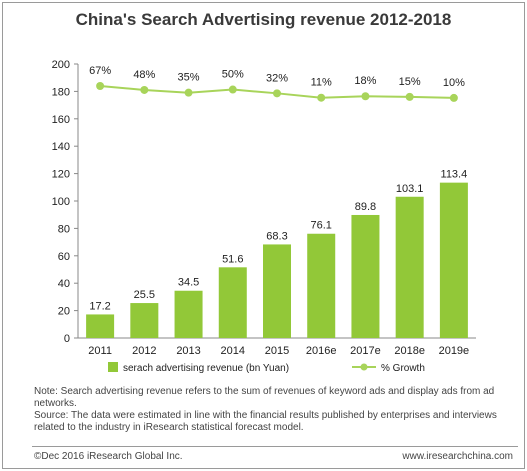 This screenshot has width=527, height=471. What do you see at coordinates (61, 202) in the screenshot?
I see `y-tick-label: 100` at bounding box center [61, 202].